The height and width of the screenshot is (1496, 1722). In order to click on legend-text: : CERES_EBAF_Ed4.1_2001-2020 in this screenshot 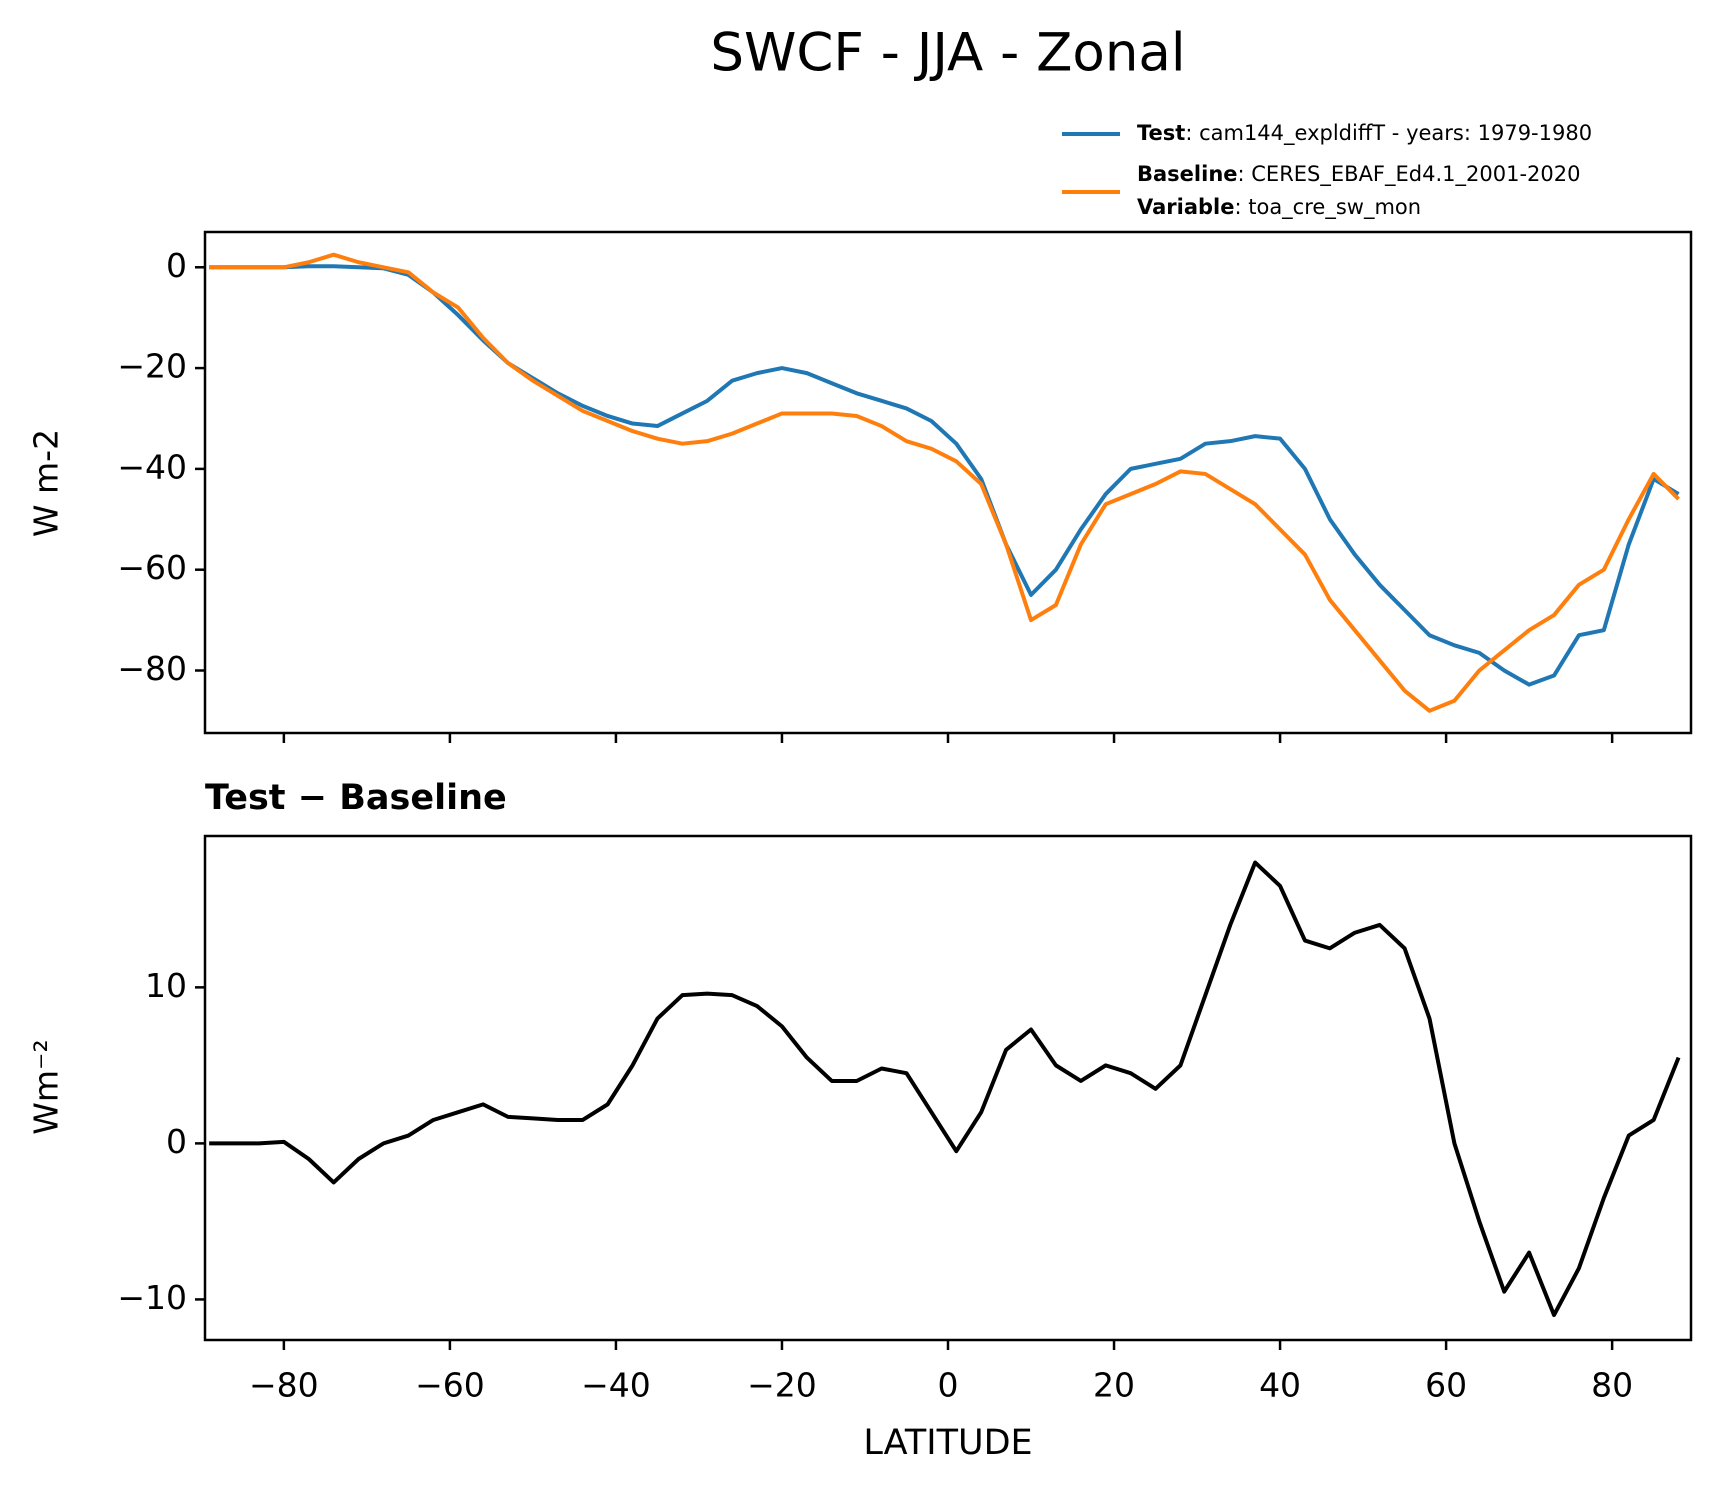, I will do `click(1409, 174)`.